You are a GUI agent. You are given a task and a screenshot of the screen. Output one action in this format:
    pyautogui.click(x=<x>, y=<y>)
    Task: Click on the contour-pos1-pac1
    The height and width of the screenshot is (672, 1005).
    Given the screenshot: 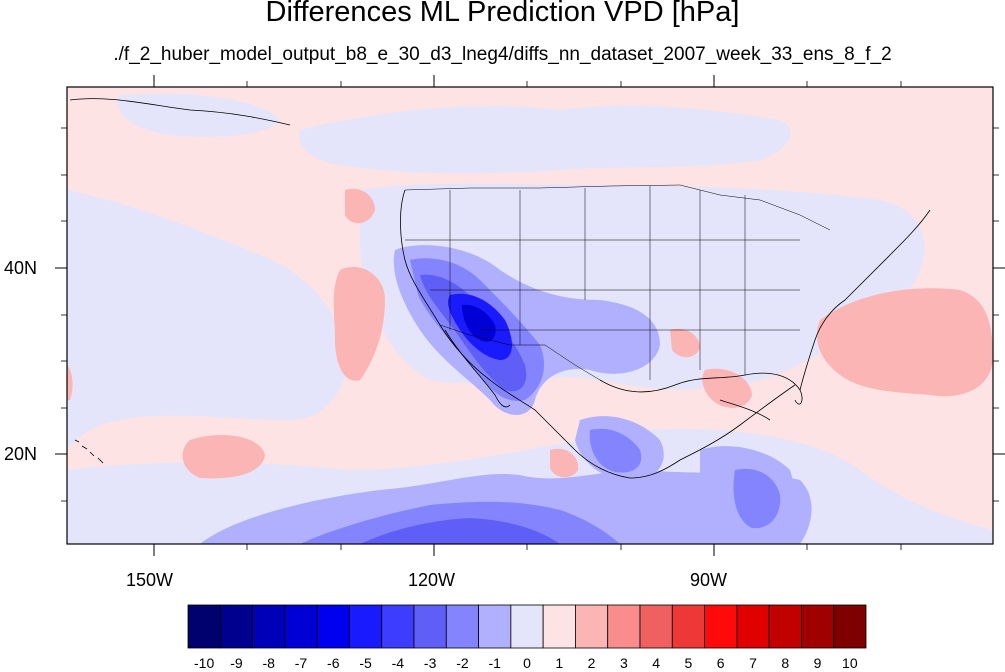 What is the action you would take?
    pyautogui.click(x=359, y=323)
    